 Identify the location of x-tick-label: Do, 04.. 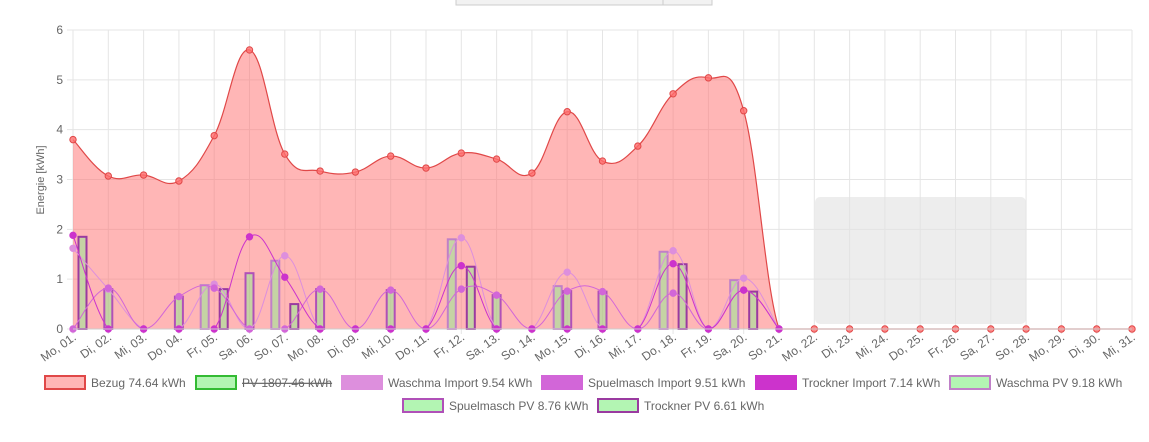
(165, 347).